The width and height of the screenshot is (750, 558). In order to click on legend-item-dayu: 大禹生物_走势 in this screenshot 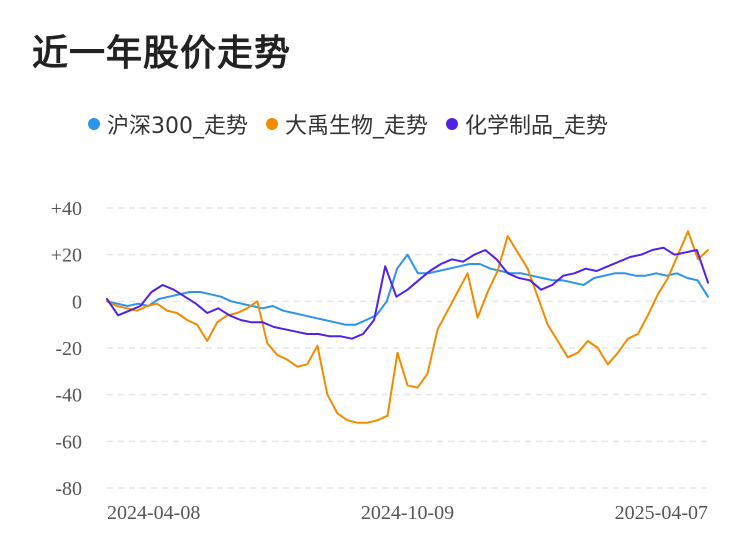, I will do `click(347, 124)`.